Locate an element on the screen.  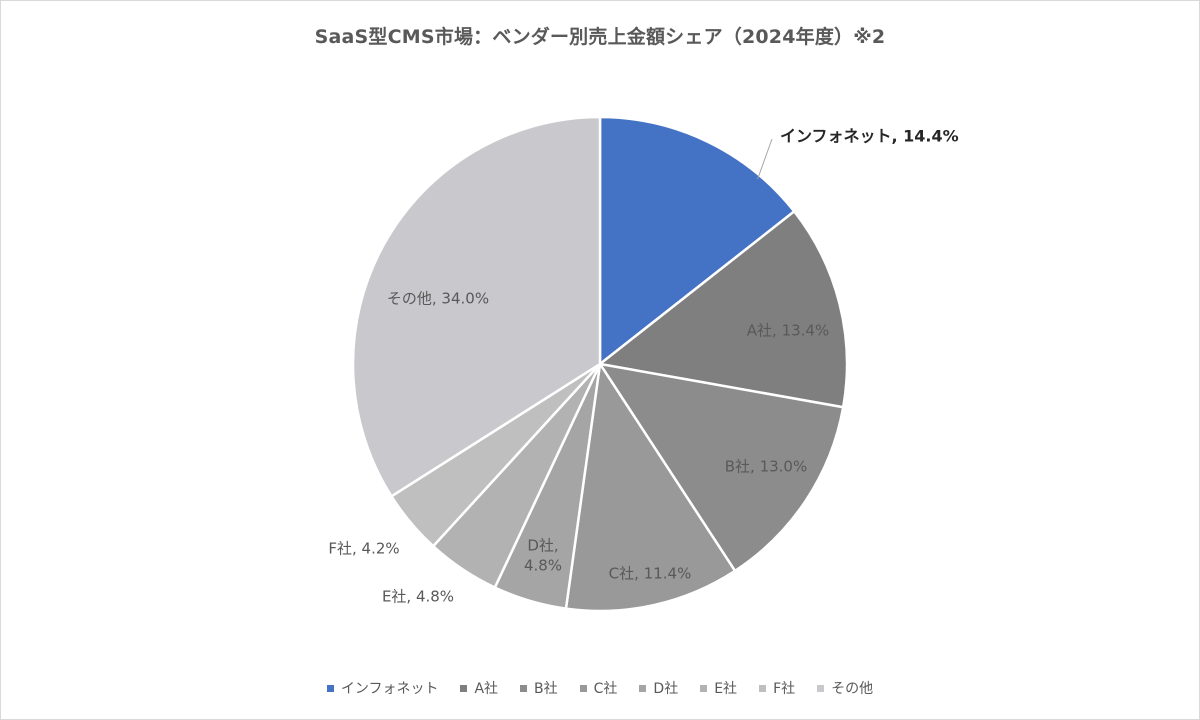
legend-item-5: D社 is located at coordinates (658, 688).